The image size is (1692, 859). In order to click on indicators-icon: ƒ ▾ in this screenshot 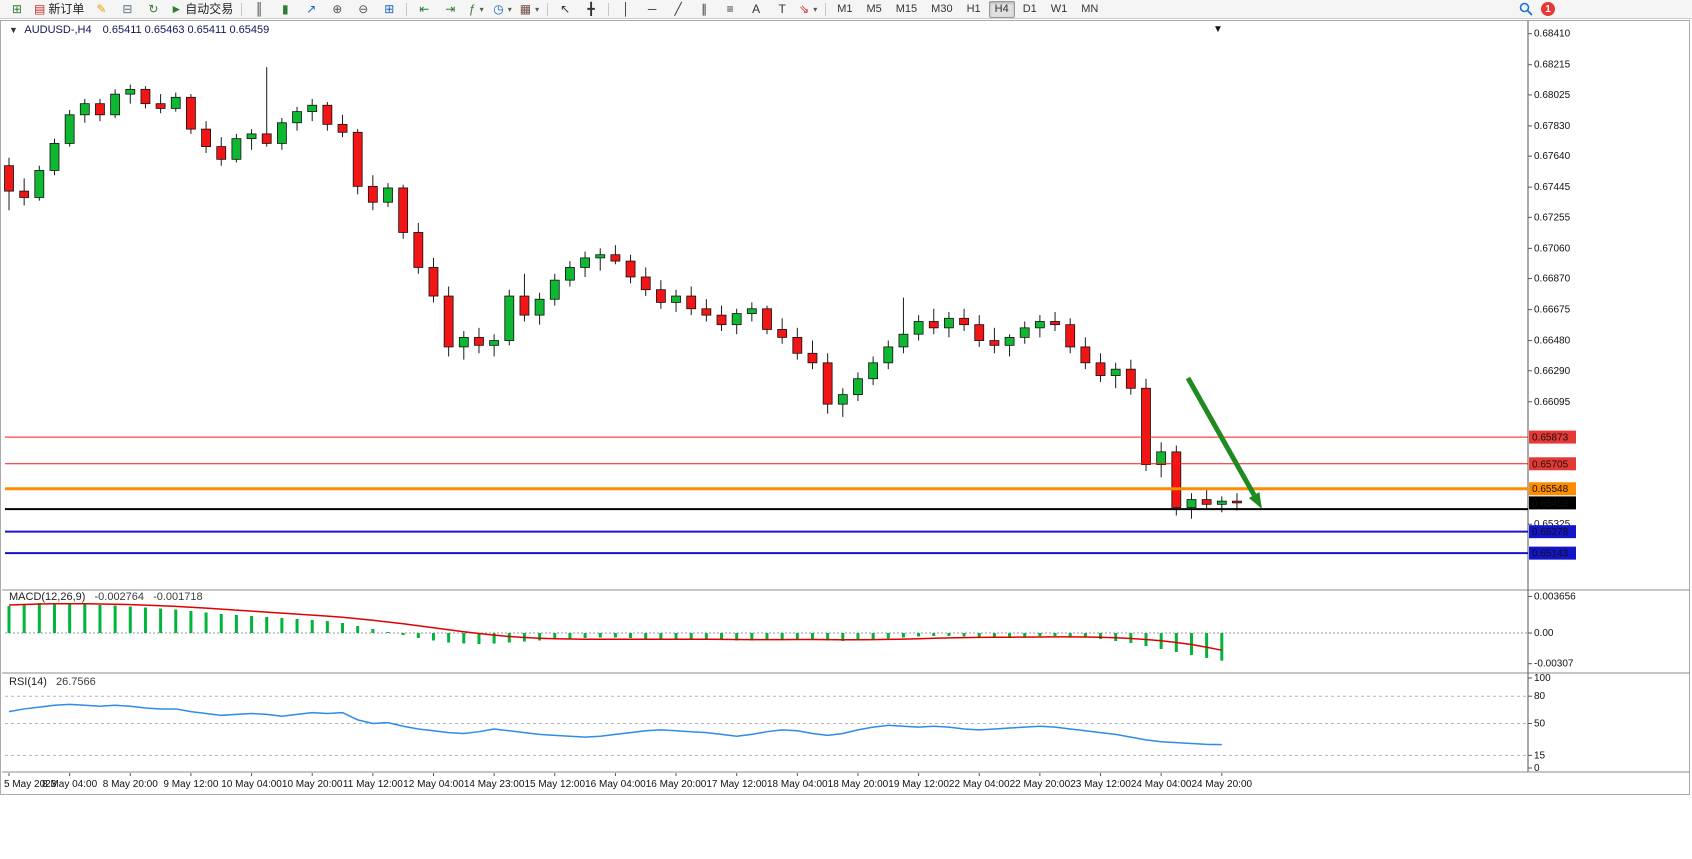, I will do `click(476, 9)`.